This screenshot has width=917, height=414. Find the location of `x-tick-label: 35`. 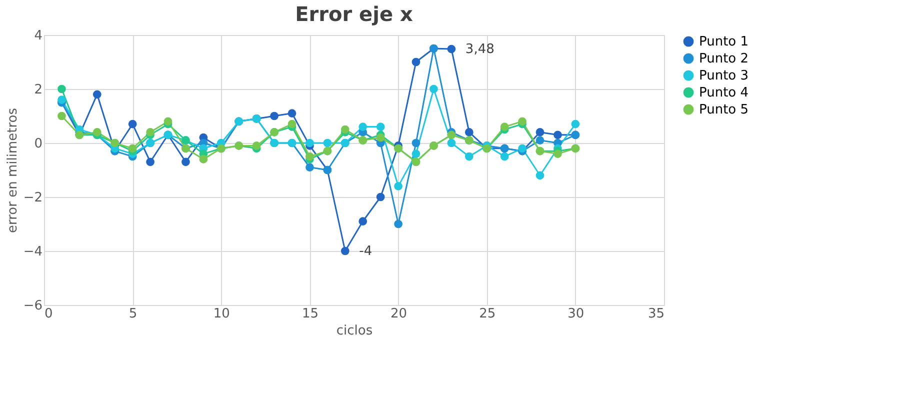

x-tick-label: 35 is located at coordinates (656, 314).